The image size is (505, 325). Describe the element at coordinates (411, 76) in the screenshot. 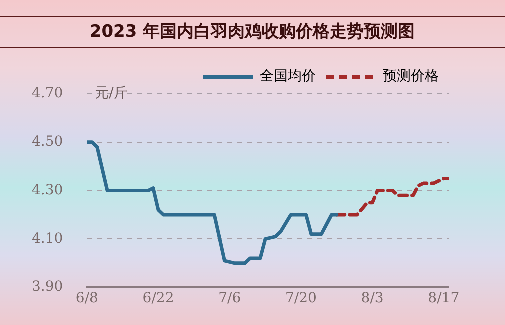

I see `legend-label: 预测价格` at that location.